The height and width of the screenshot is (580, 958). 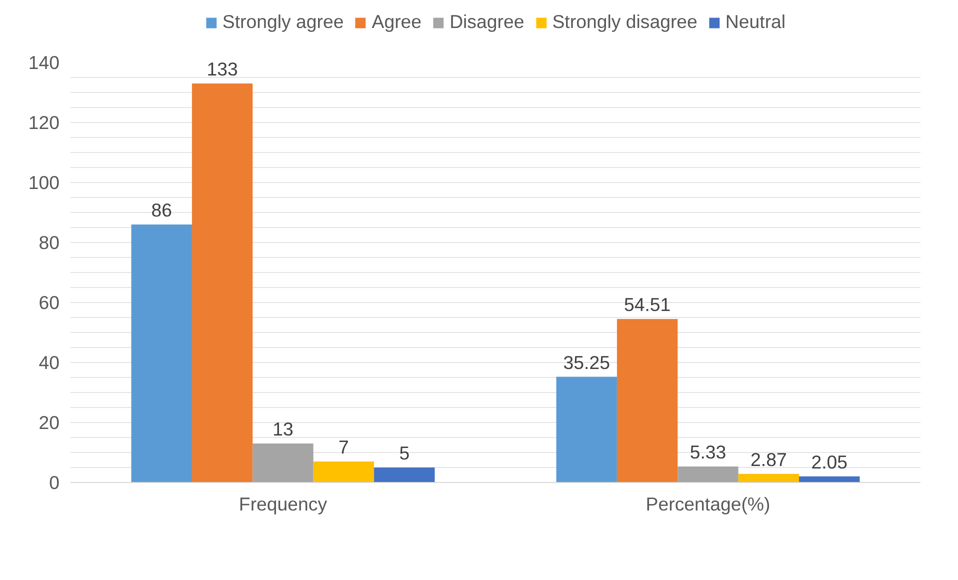 What do you see at coordinates (283, 429) in the screenshot?
I see `data-label: 13` at bounding box center [283, 429].